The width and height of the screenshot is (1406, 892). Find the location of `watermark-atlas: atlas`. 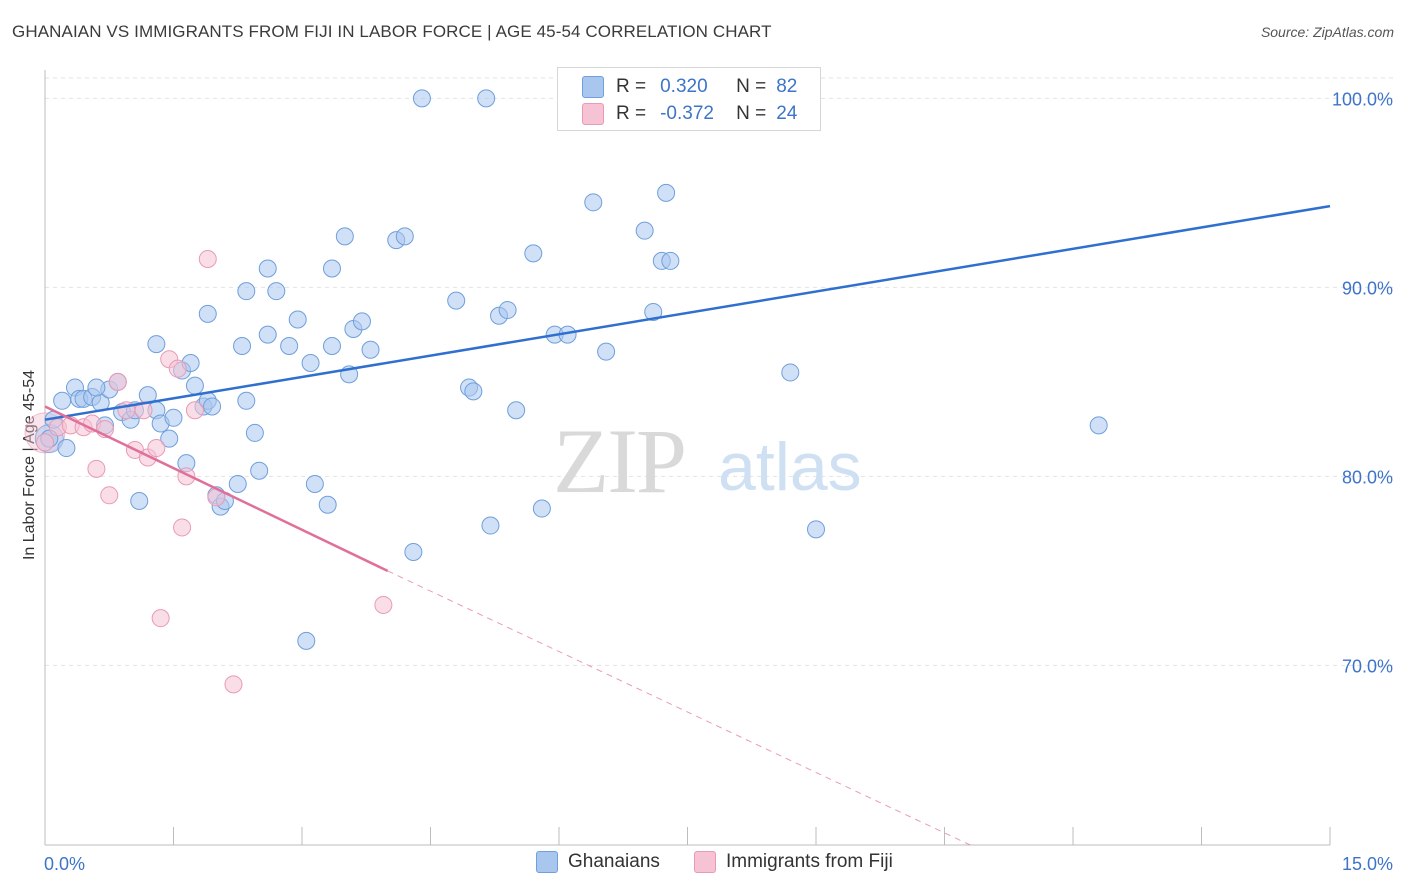

watermark-atlas: atlas is located at coordinates (790, 467).